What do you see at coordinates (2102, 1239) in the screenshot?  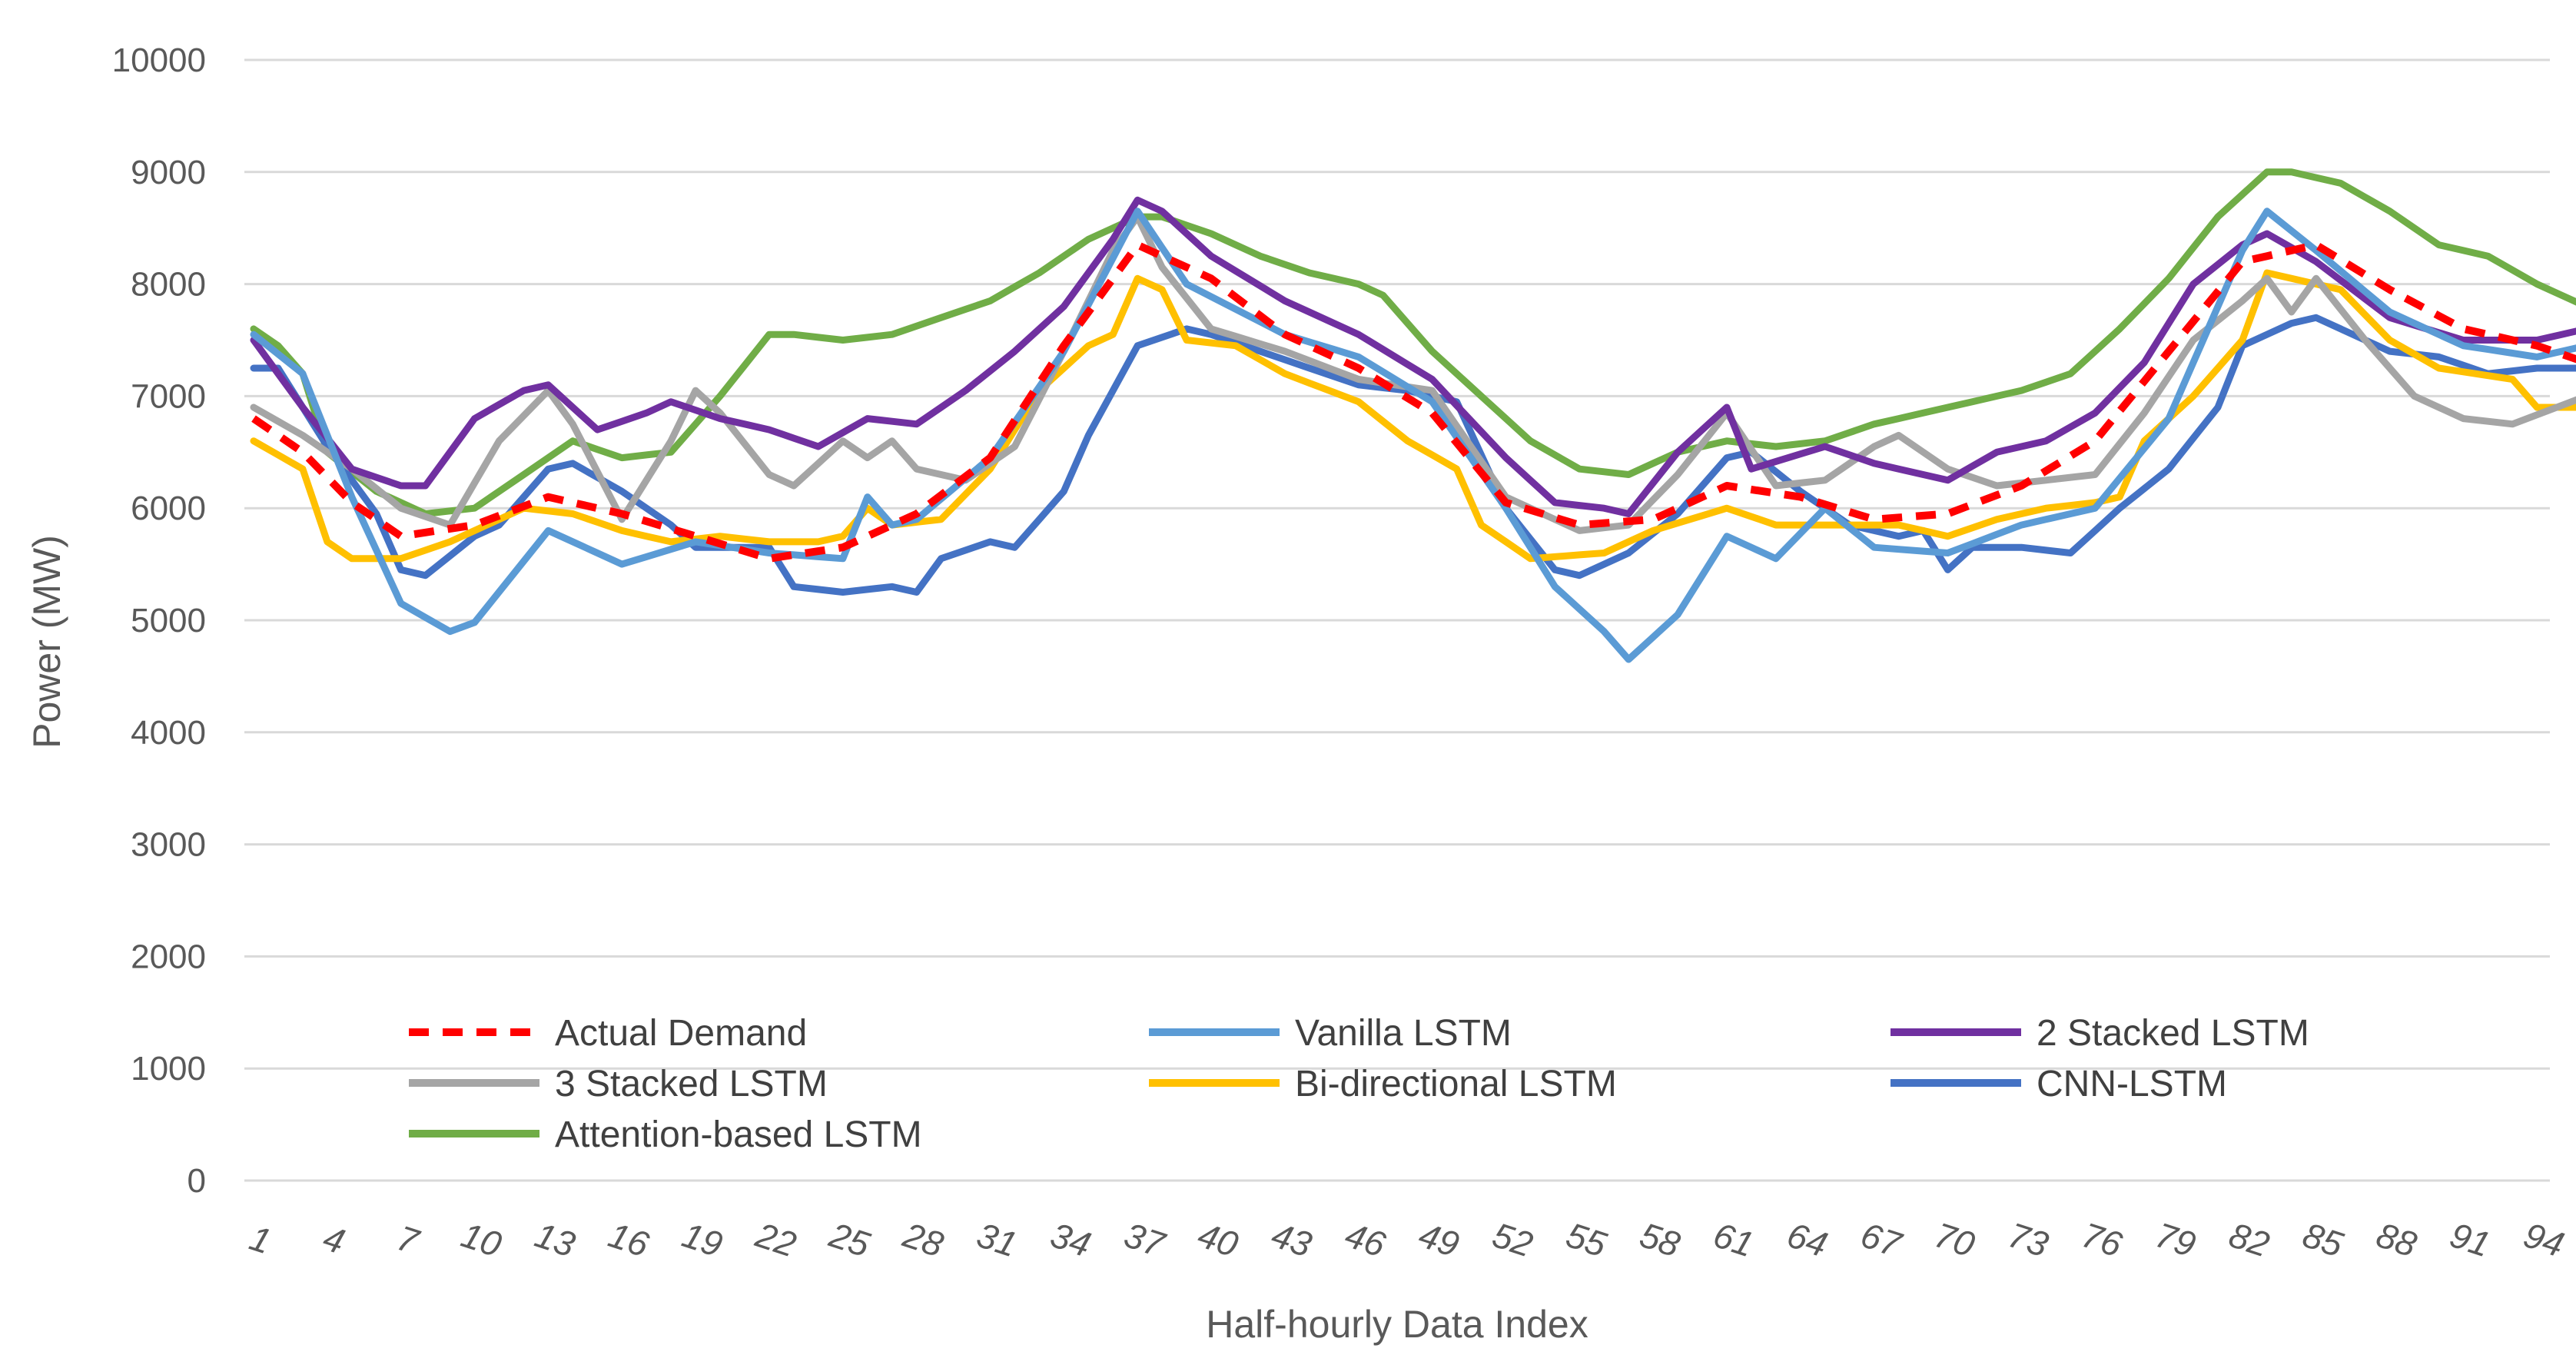 I see `x-tick-label: 76` at bounding box center [2102, 1239].